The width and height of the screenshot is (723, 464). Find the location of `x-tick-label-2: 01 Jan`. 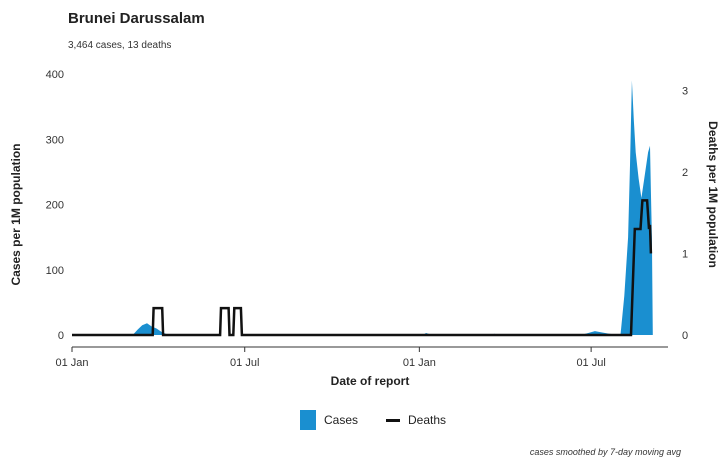

x-tick-label-2: 01 Jan is located at coordinates (419, 363).